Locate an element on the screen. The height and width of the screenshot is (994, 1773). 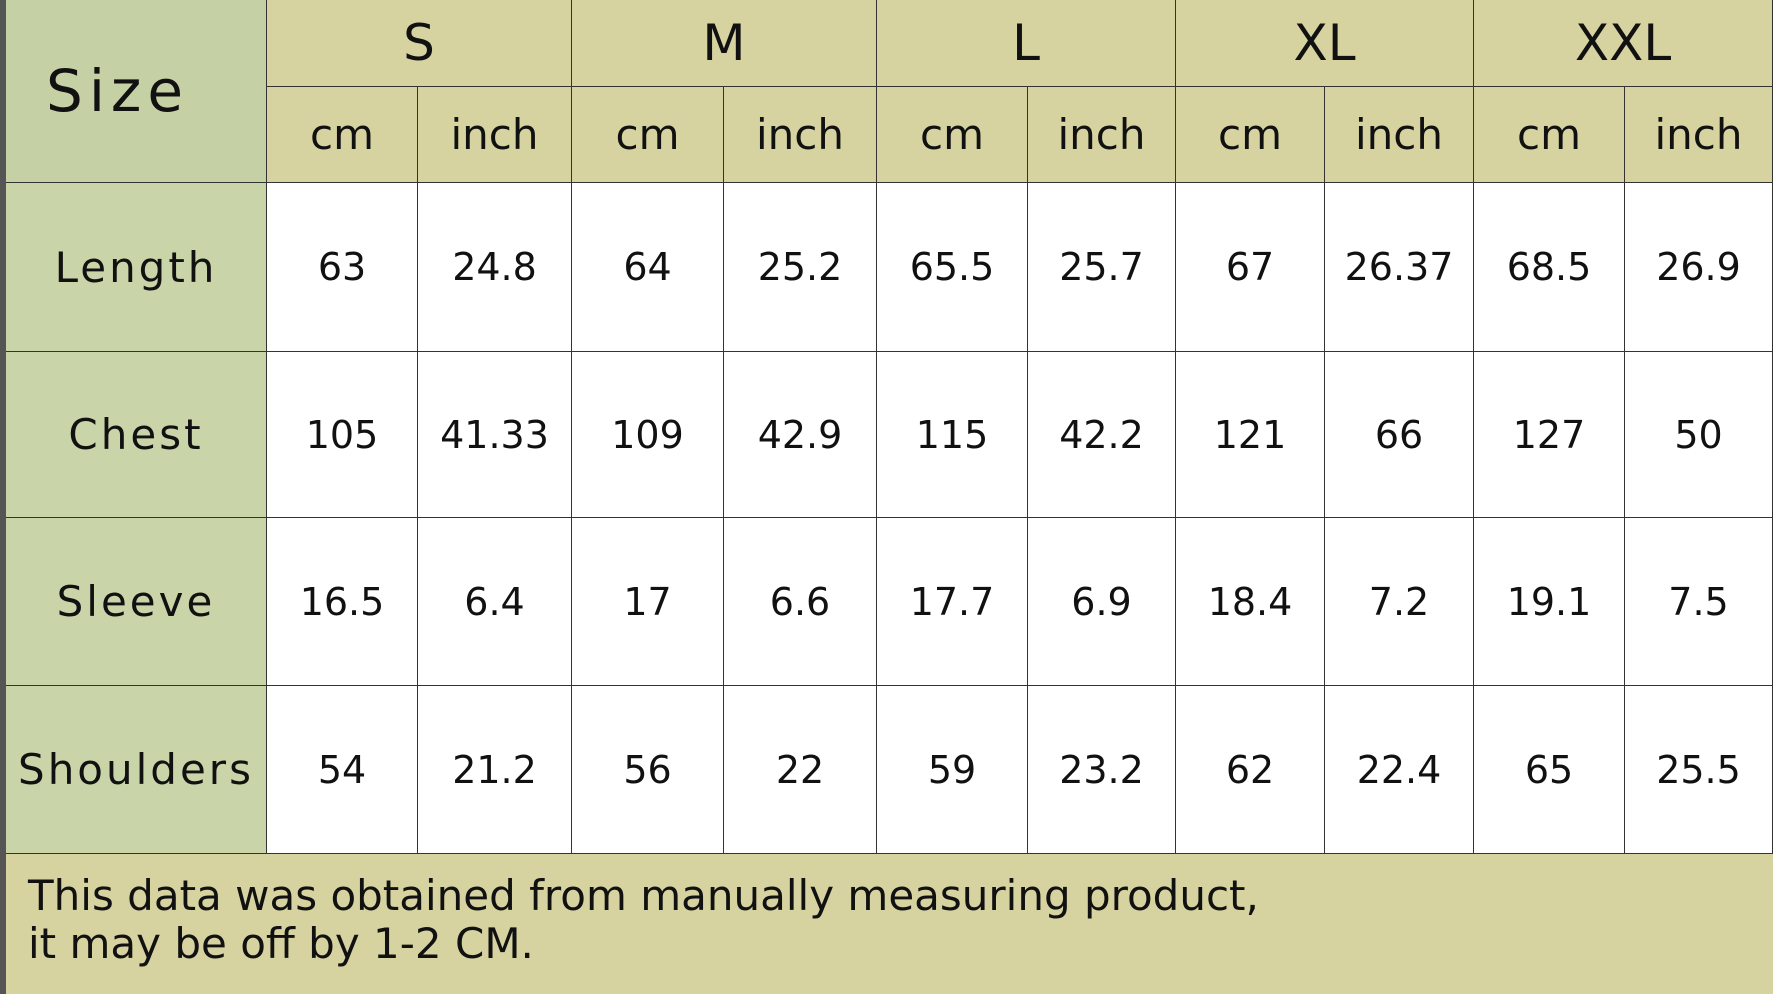
measurement: 22 is located at coordinates (800, 770).